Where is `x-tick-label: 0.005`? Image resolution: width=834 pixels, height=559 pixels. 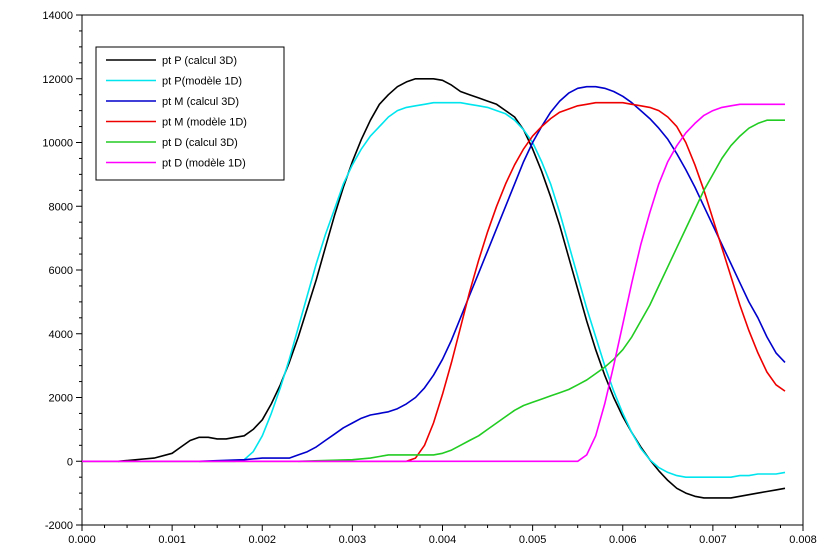 x-tick-label: 0.005 is located at coordinates (533, 540).